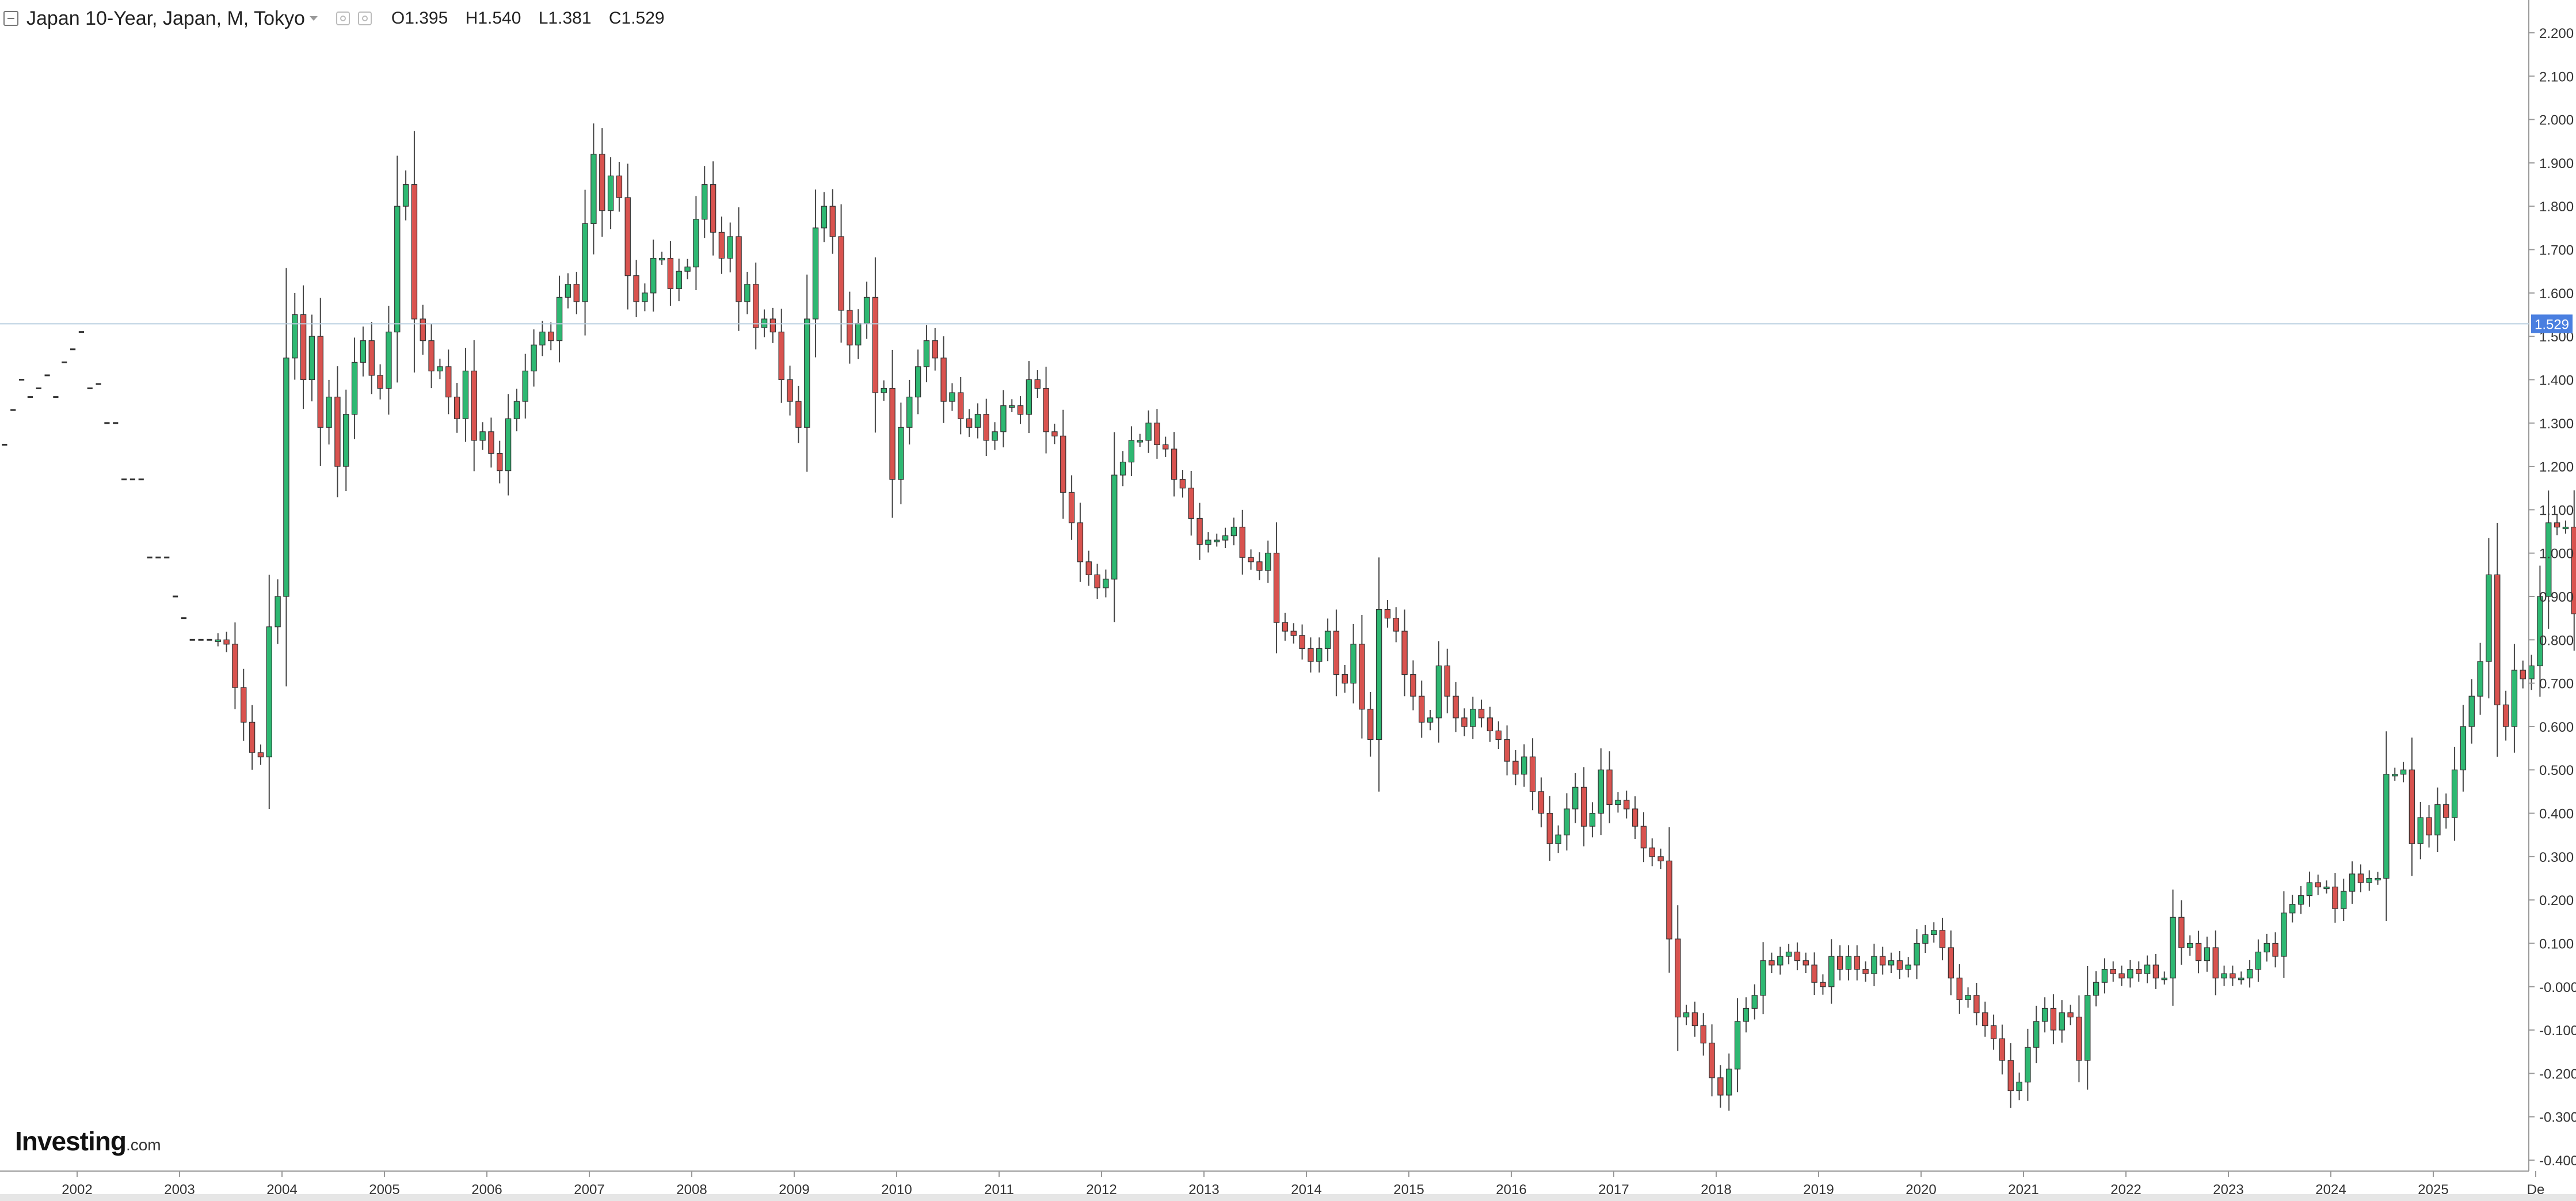  What do you see at coordinates (364, 19) in the screenshot?
I see `visibility-icon` at bounding box center [364, 19].